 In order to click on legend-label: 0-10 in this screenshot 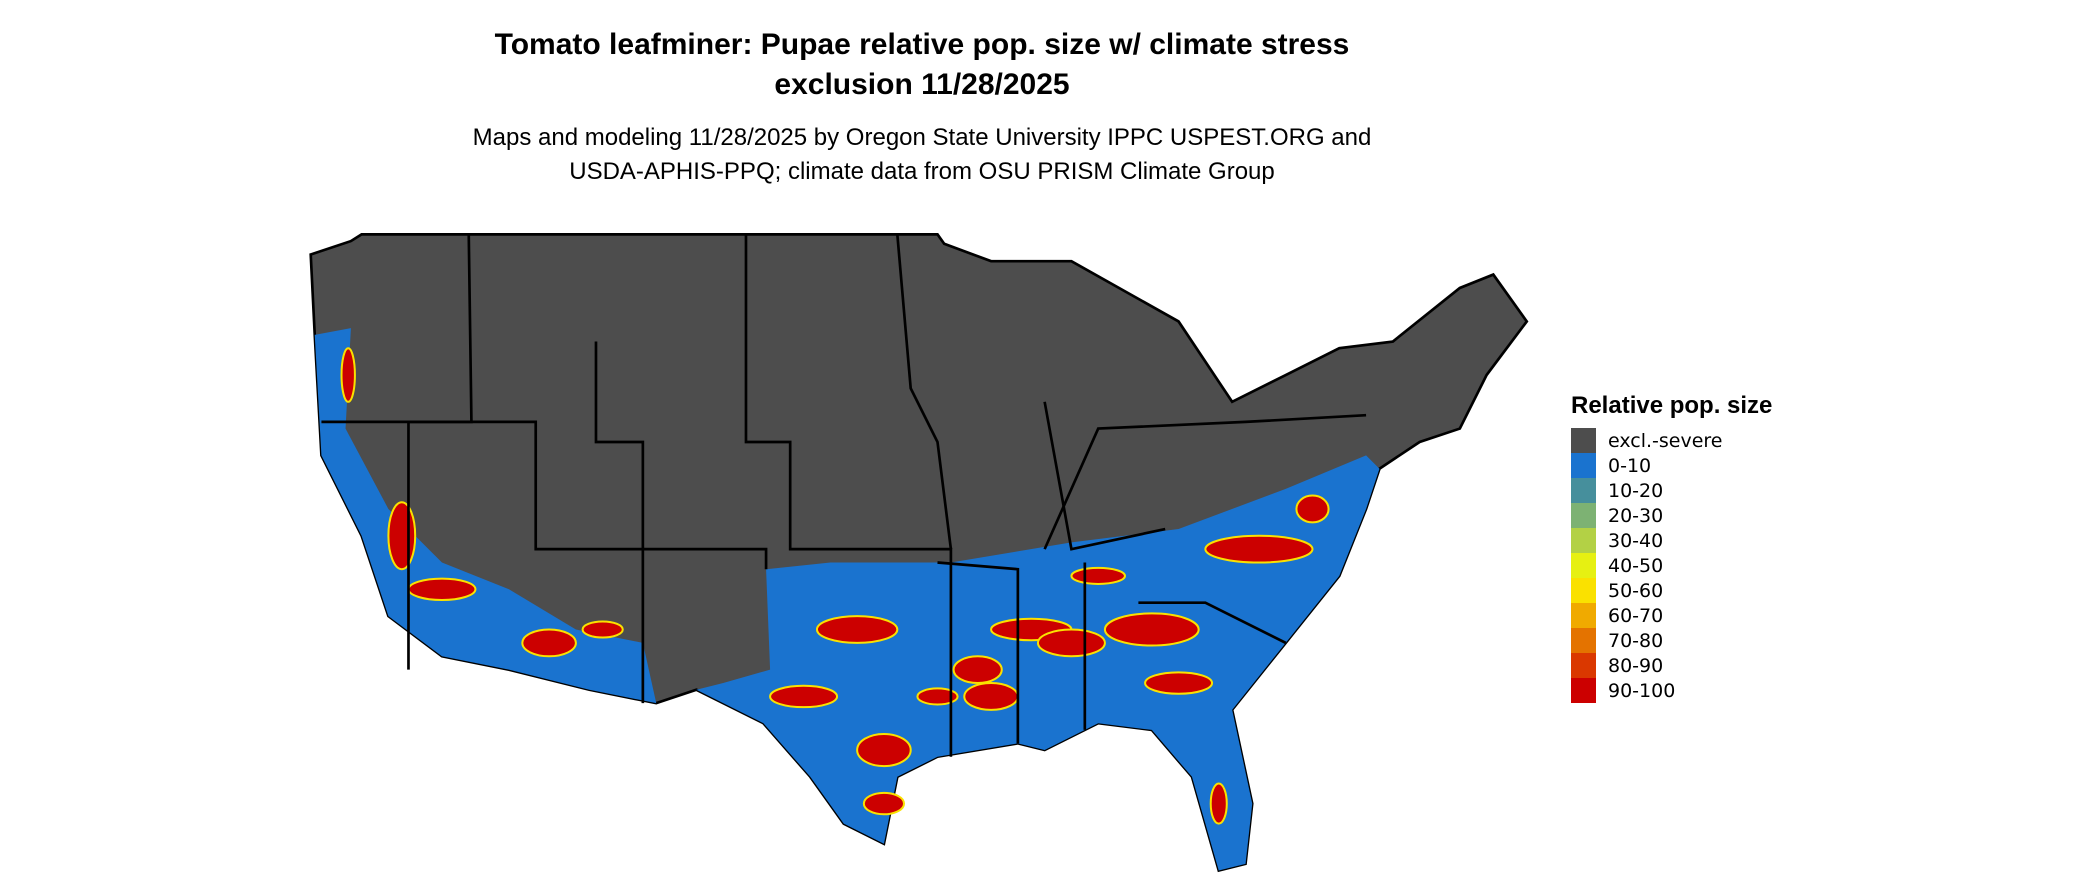, I will do `click(1630, 465)`.